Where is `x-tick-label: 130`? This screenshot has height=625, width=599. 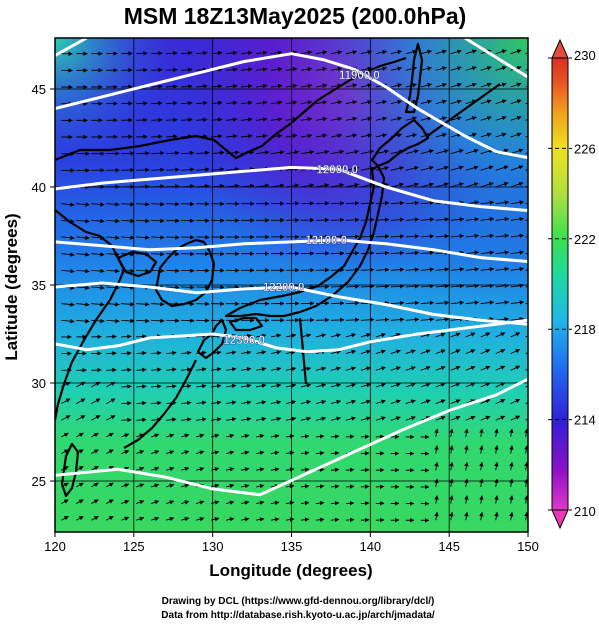 x-tick-label: 130 is located at coordinates (213, 546).